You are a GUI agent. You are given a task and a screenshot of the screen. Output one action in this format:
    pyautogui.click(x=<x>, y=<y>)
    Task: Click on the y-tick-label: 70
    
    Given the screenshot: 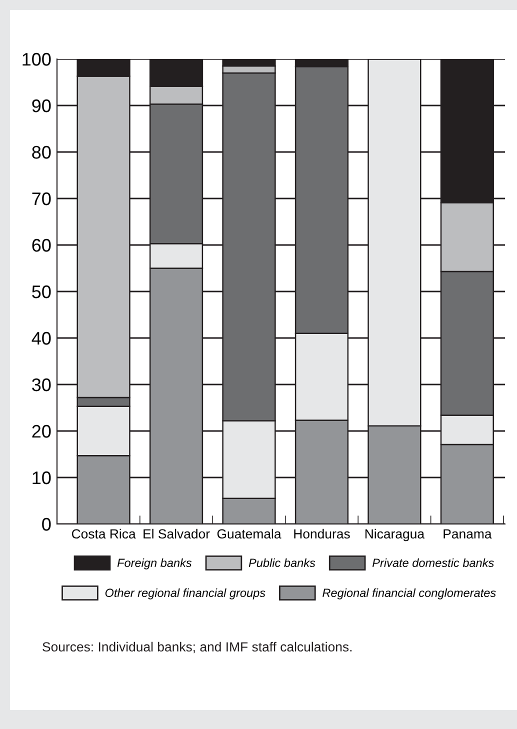 What is the action you would take?
    pyautogui.click(x=41, y=199)
    